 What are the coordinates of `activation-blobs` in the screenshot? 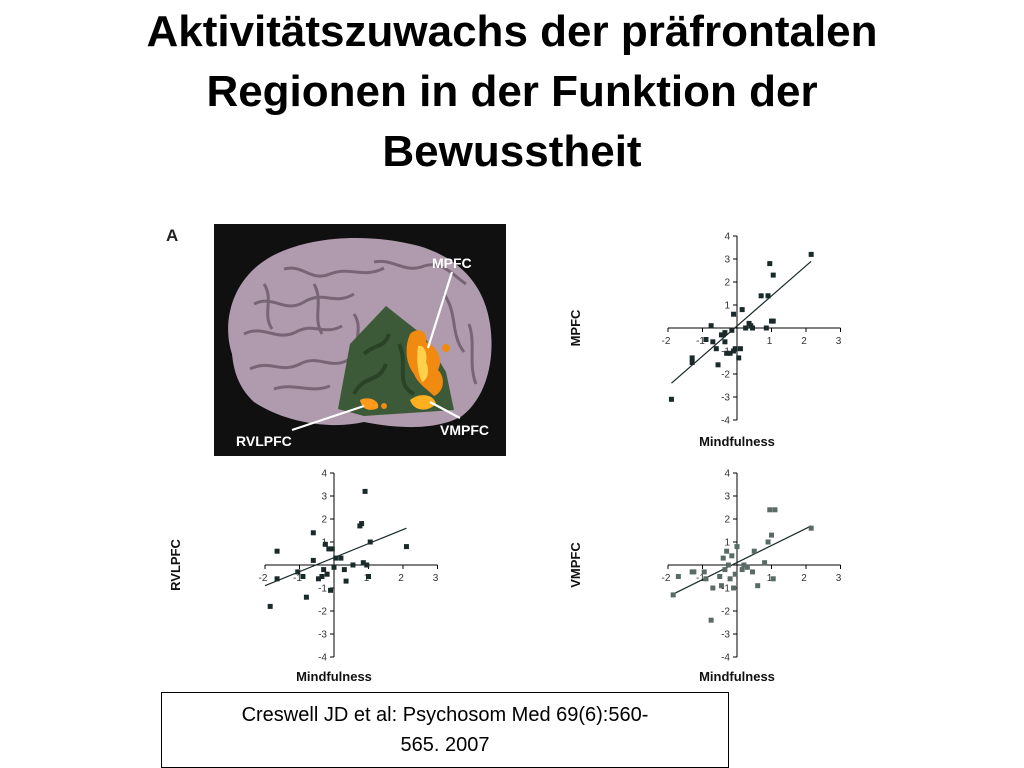 It's located at (405, 370).